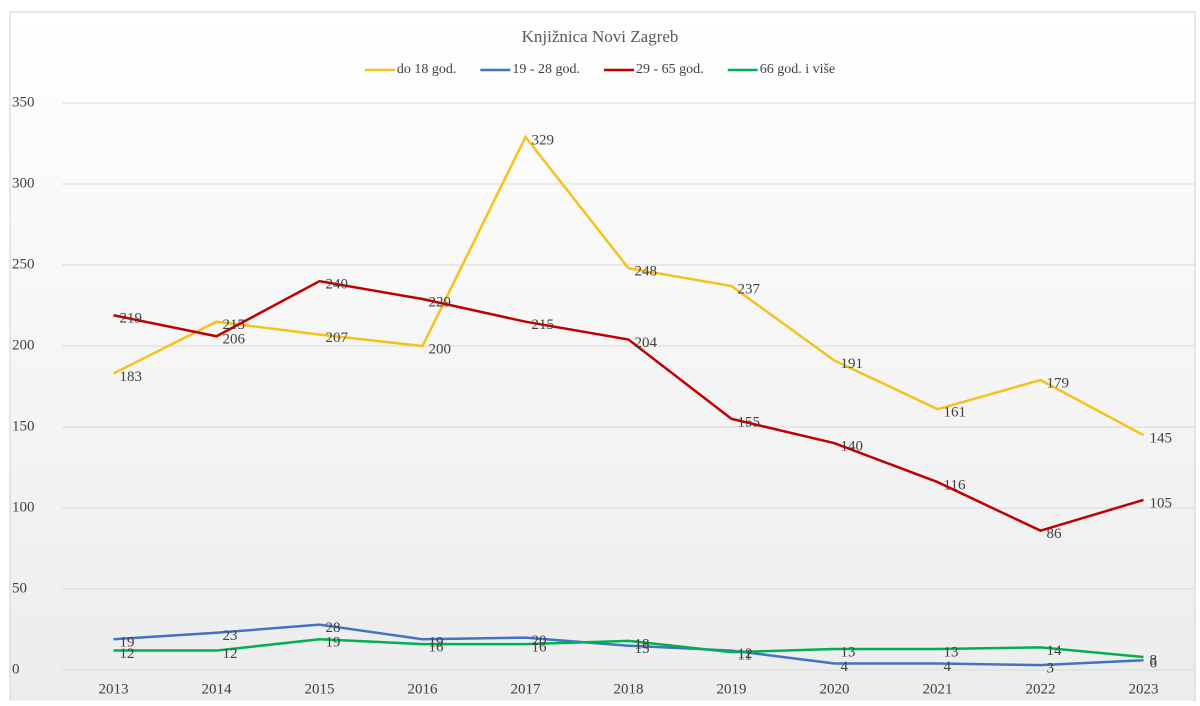 The image size is (1200, 706). What do you see at coordinates (23, 183) in the screenshot?
I see `y-tick-label: 300` at bounding box center [23, 183].